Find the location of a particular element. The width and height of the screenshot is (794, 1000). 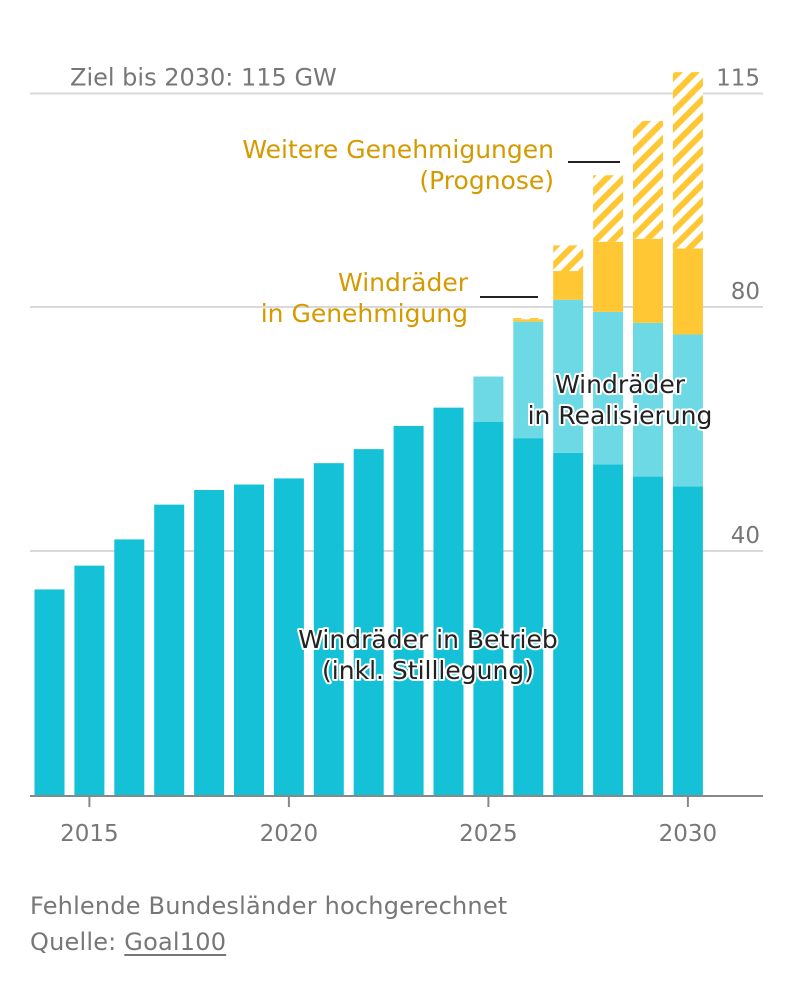

x-tick-label: 2020 is located at coordinates (289, 834).